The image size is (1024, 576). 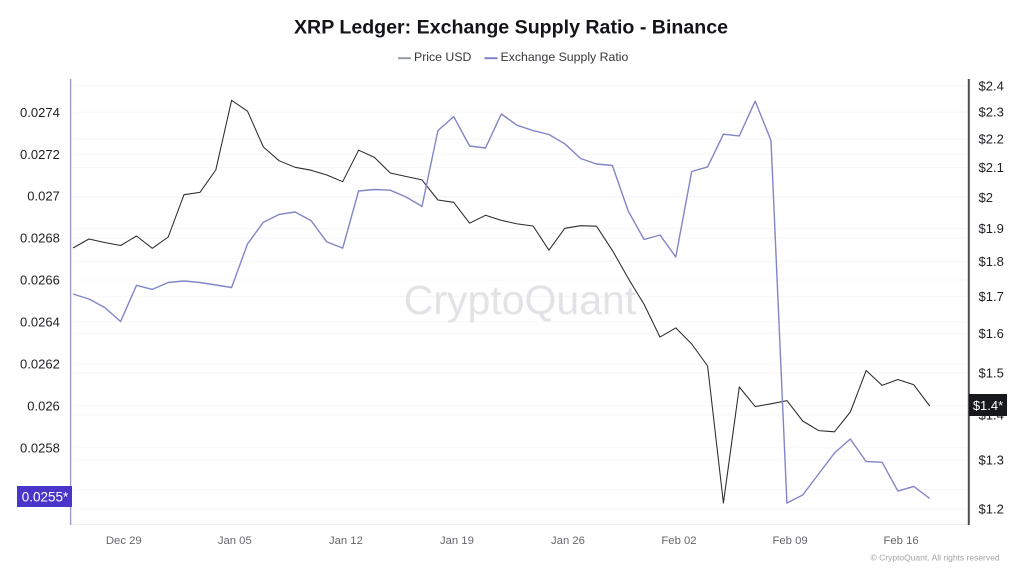 I want to click on svg-text: $1.8, so click(x=991, y=261).